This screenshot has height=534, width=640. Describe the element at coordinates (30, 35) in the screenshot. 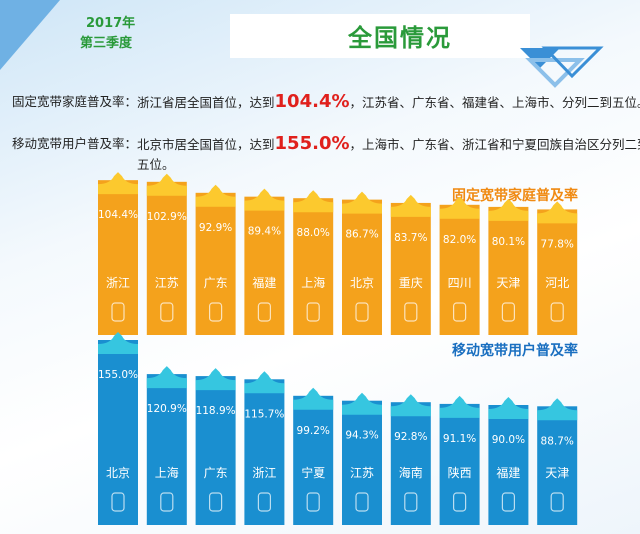

I see `corner` at that location.